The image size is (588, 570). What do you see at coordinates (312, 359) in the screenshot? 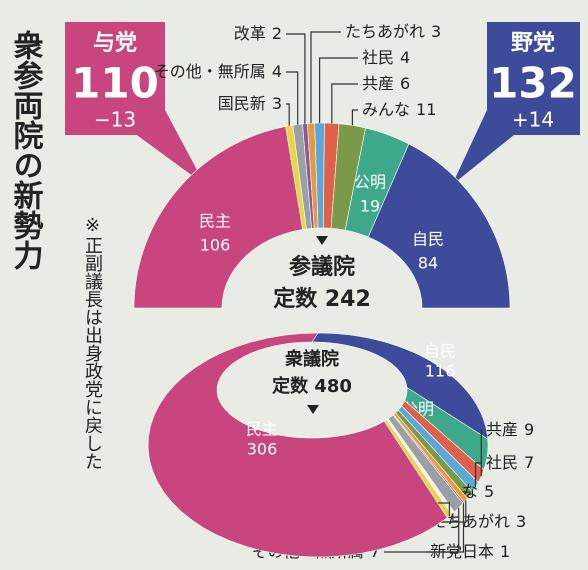
I see `chart-title: 衆議院` at bounding box center [312, 359].